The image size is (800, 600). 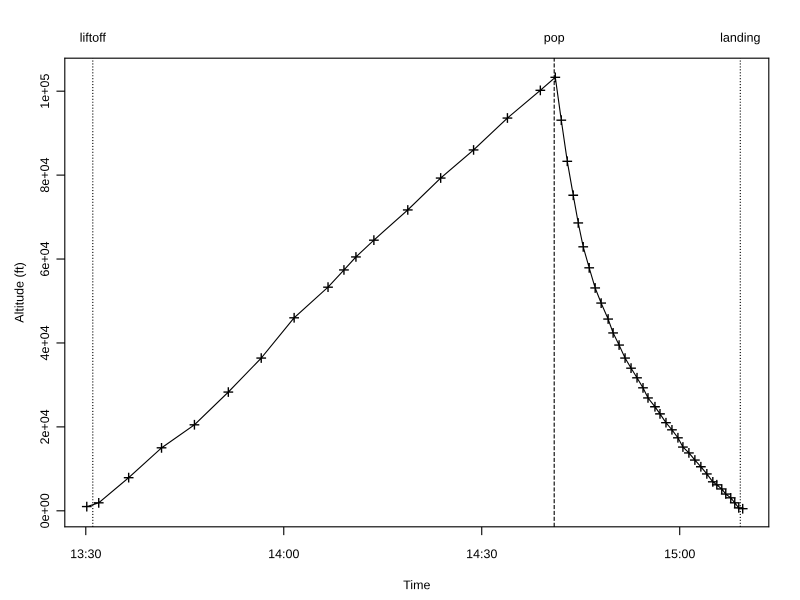 I want to click on y-tick-label: 2e+04, so click(x=45, y=427).